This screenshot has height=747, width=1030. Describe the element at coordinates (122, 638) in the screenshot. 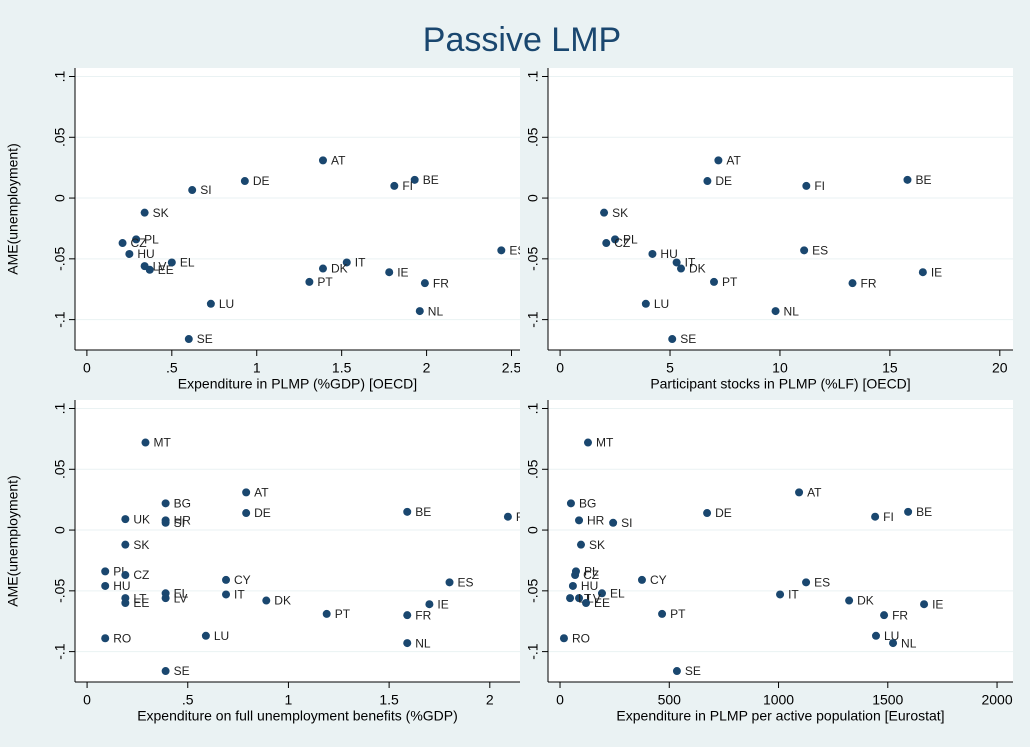

I see `point-label: RO` at that location.